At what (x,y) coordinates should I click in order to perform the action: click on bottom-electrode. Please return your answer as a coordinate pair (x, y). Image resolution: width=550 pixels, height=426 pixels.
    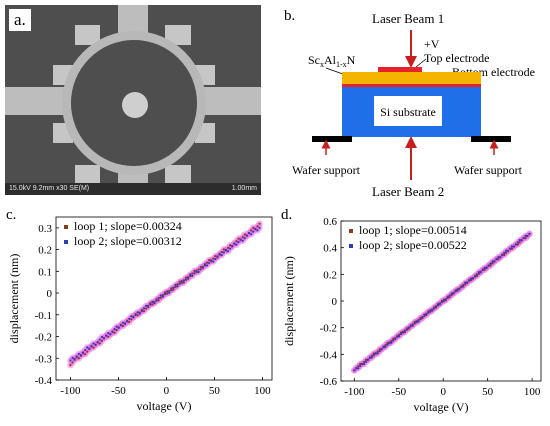
    Looking at the image, I should click on (411, 85).